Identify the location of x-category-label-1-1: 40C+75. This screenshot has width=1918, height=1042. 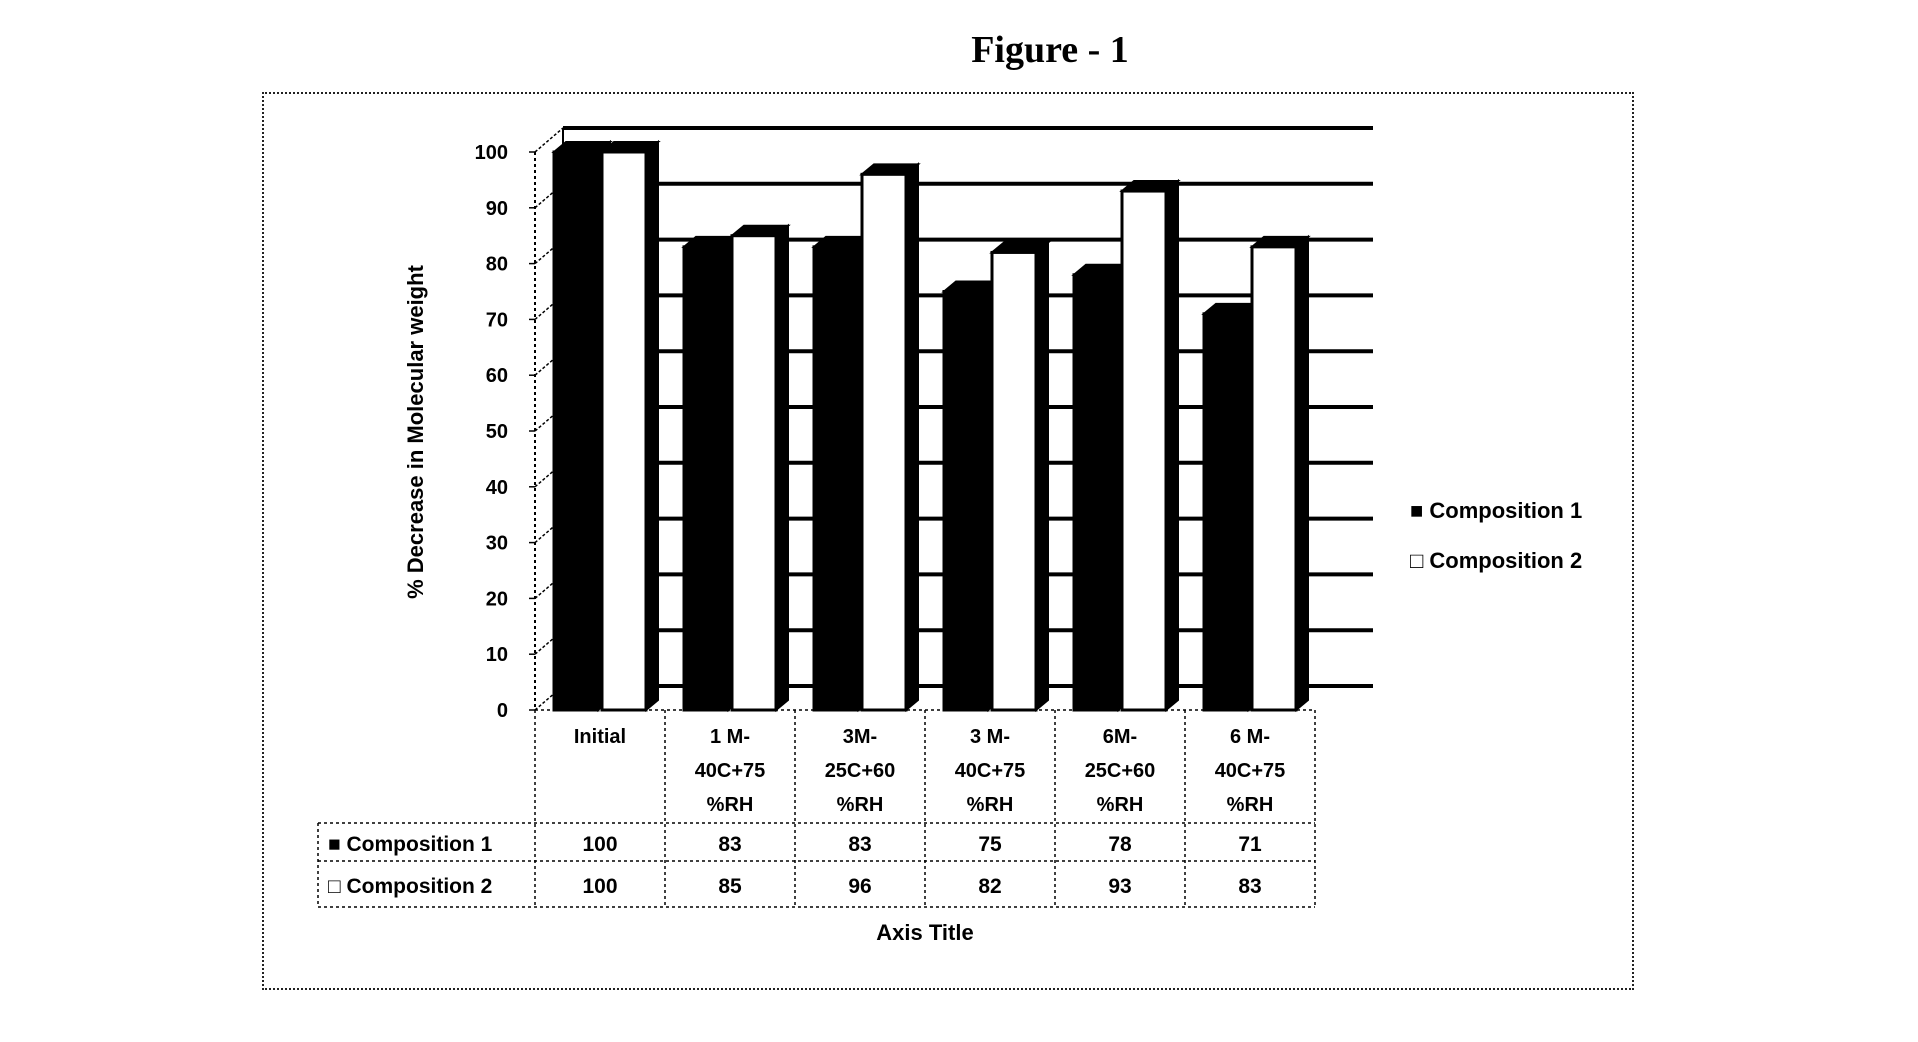
(730, 771).